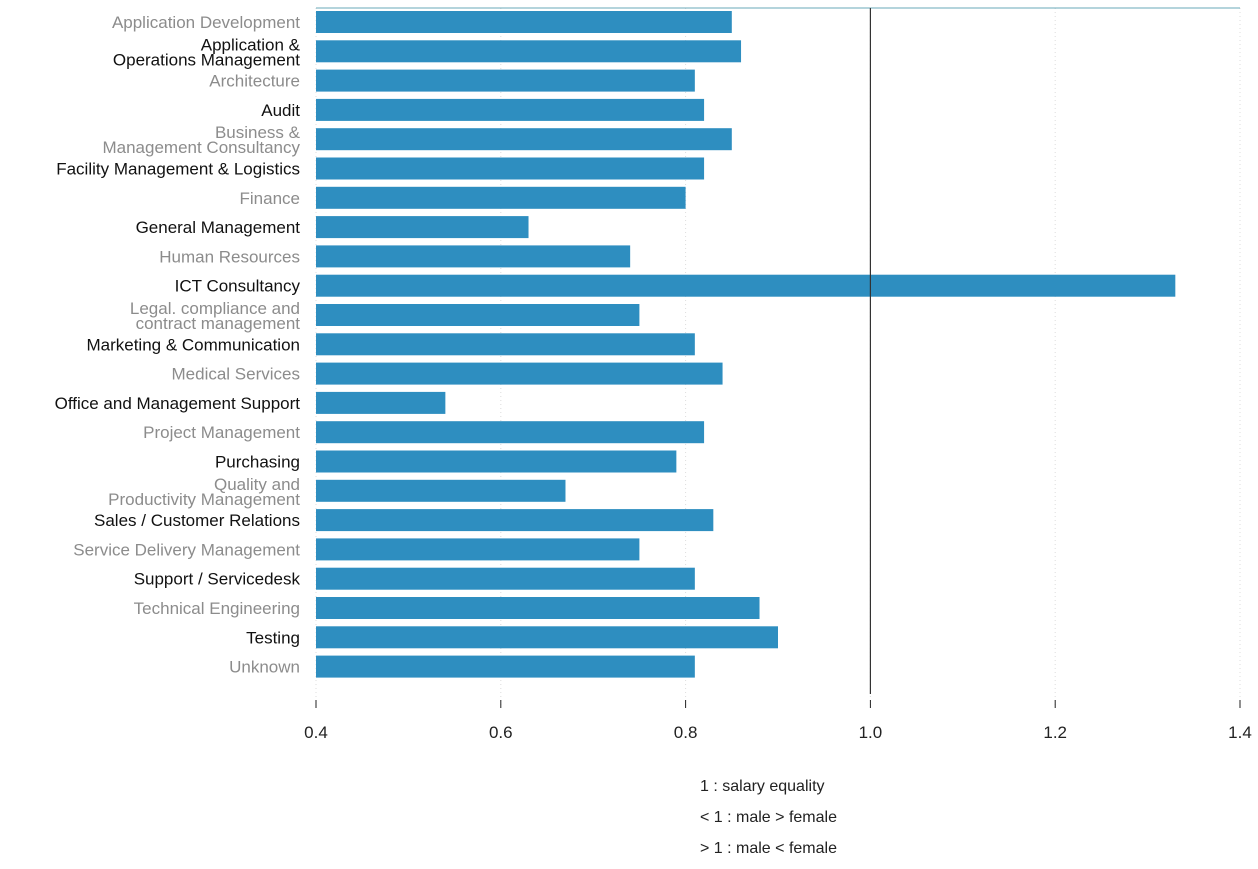 The height and width of the screenshot is (869, 1258). I want to click on category-label: Service Delivery Management, so click(186, 549).